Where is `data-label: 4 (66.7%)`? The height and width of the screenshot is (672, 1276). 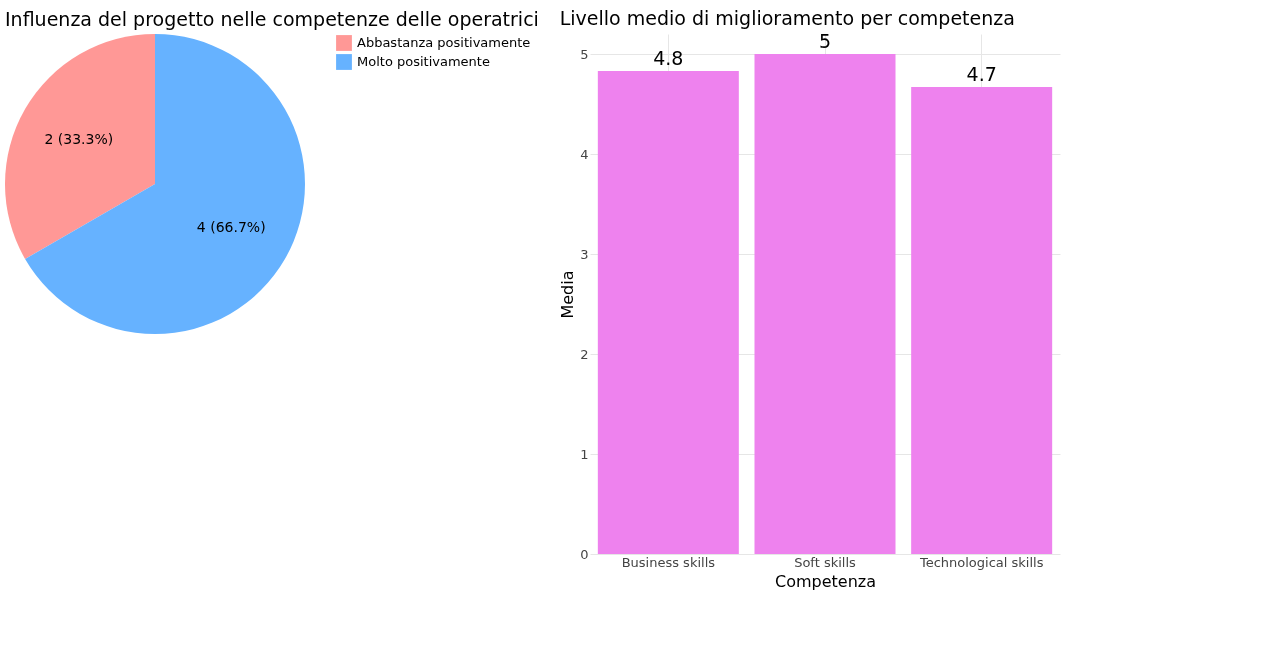
data-label: 4 (66.7%) is located at coordinates (231, 227).